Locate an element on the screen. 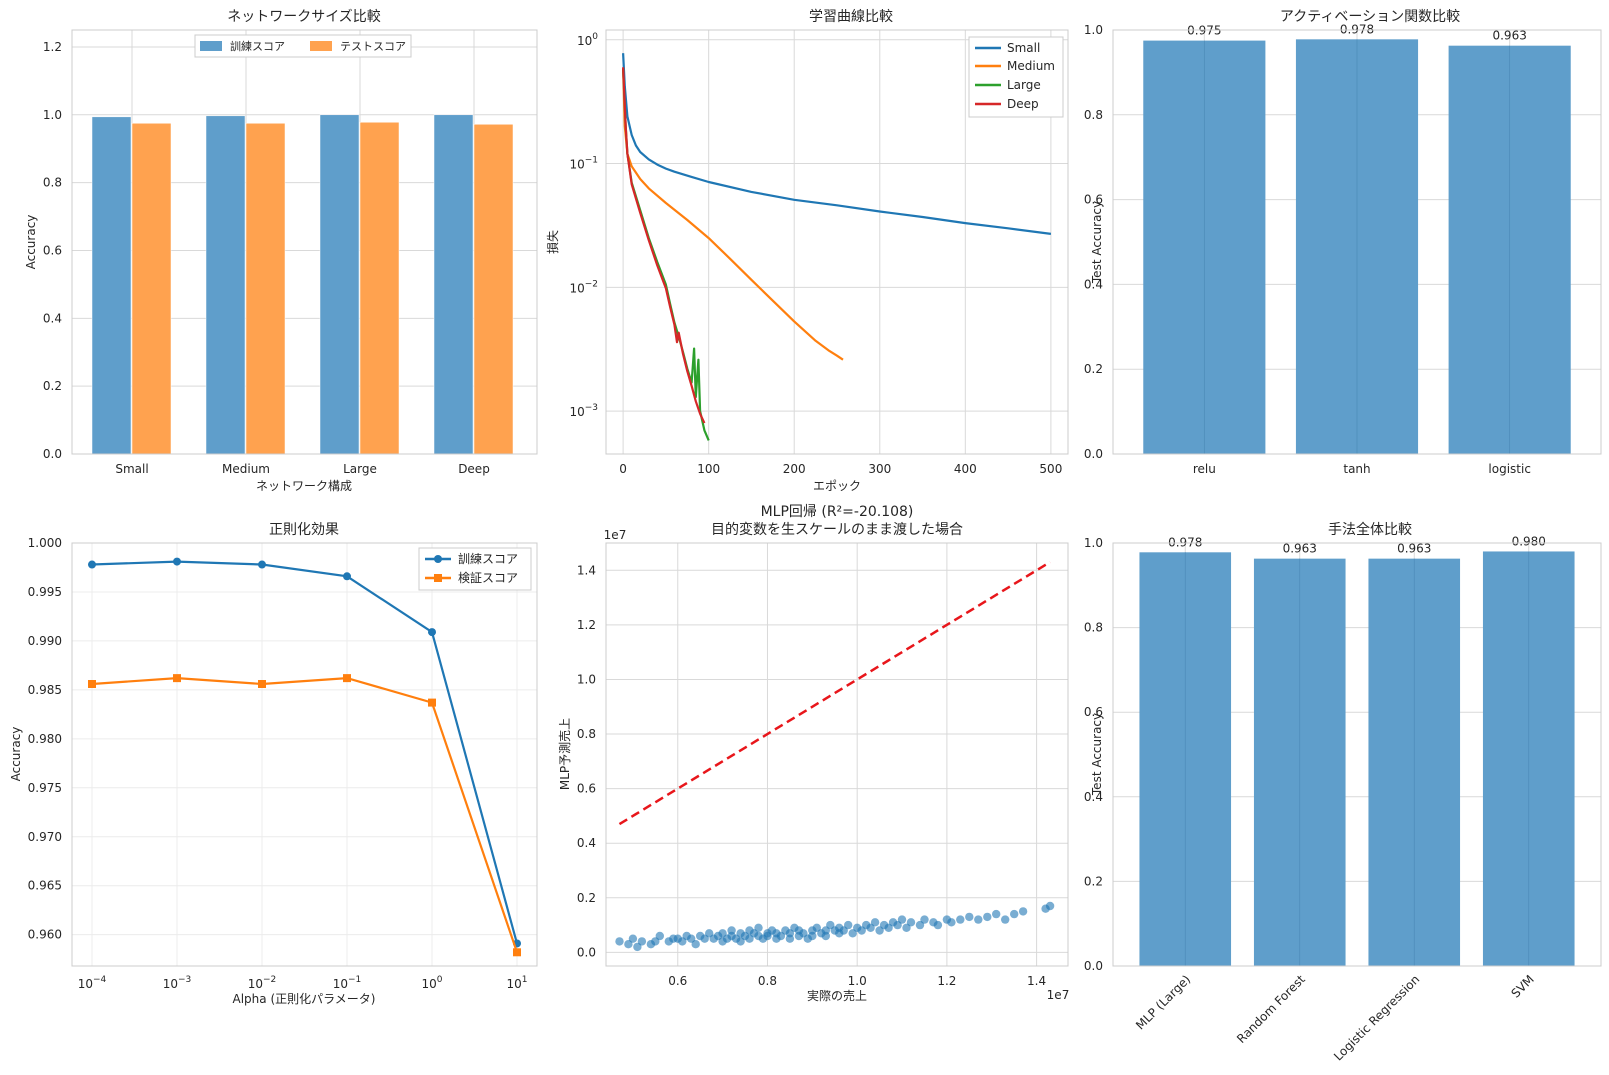 The width and height of the screenshot is (1609, 1075). y-tick-label: 10⁻³ is located at coordinates (583, 411).